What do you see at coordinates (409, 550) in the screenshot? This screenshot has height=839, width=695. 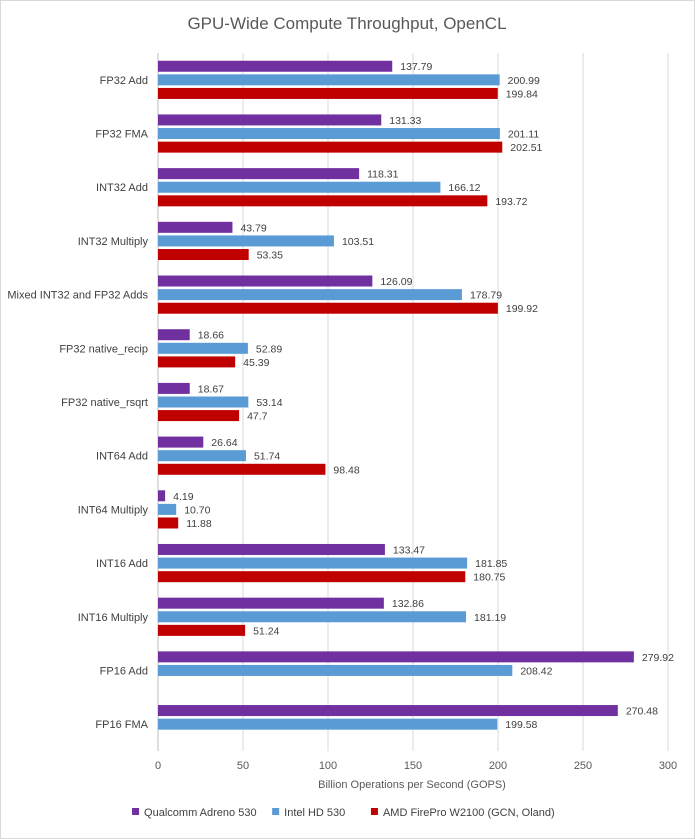 I see `data-label: 133.47` at bounding box center [409, 550].